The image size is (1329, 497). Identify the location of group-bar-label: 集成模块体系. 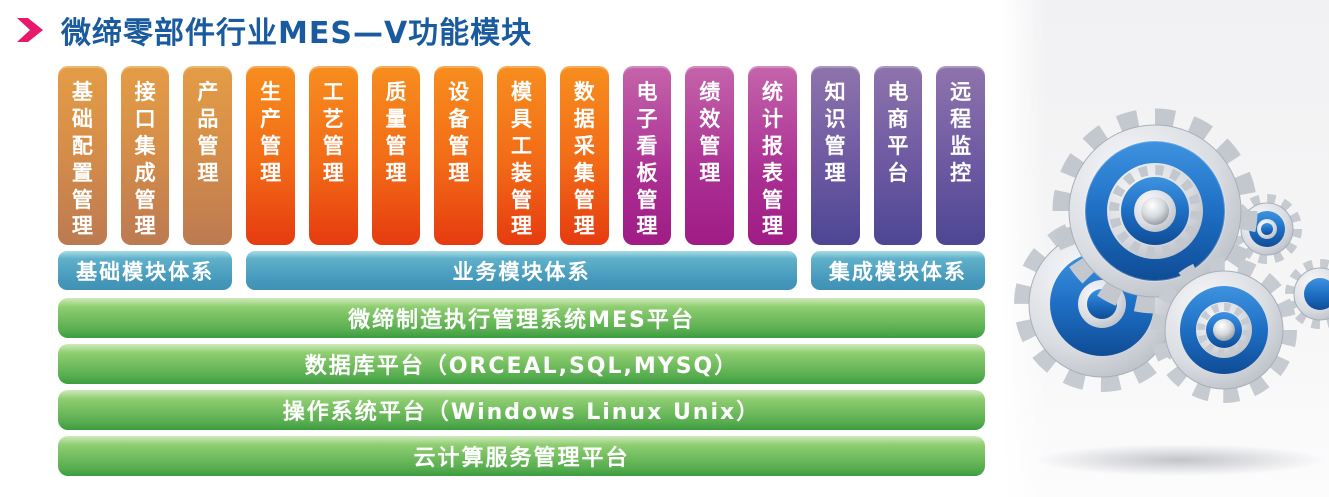
(897, 271).